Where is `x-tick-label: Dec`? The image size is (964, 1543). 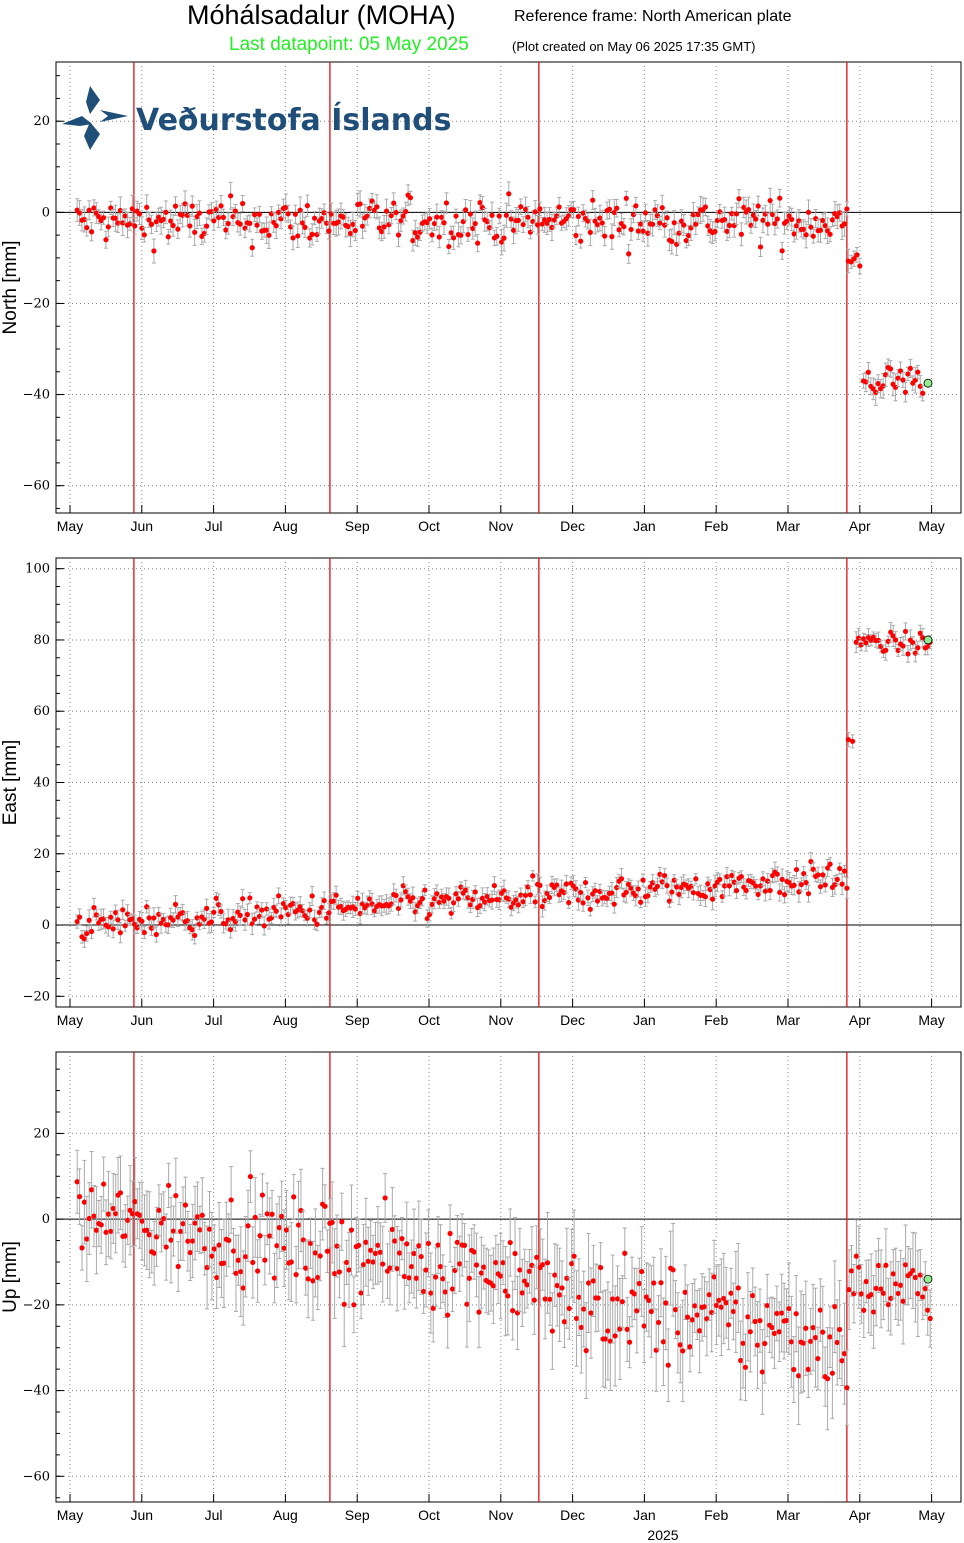
x-tick-label: Dec is located at coordinates (572, 526).